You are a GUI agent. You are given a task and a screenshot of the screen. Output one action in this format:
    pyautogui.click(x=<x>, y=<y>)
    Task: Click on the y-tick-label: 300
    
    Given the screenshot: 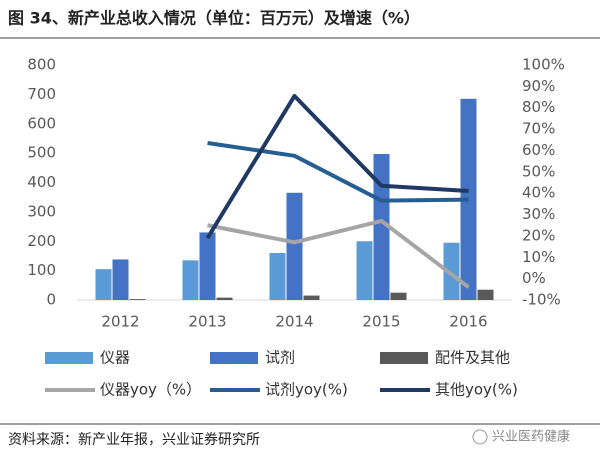 What is the action you would take?
    pyautogui.click(x=41, y=211)
    